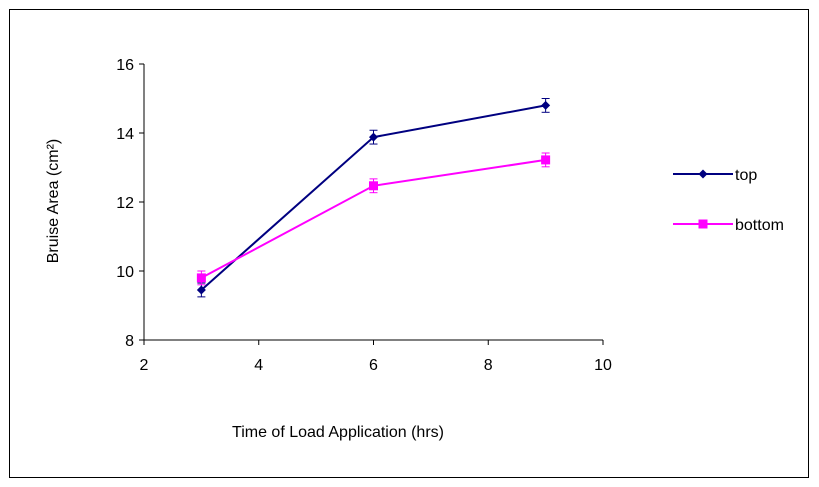 The width and height of the screenshot is (819, 487). I want to click on x-tick-label: 6, so click(373, 365).